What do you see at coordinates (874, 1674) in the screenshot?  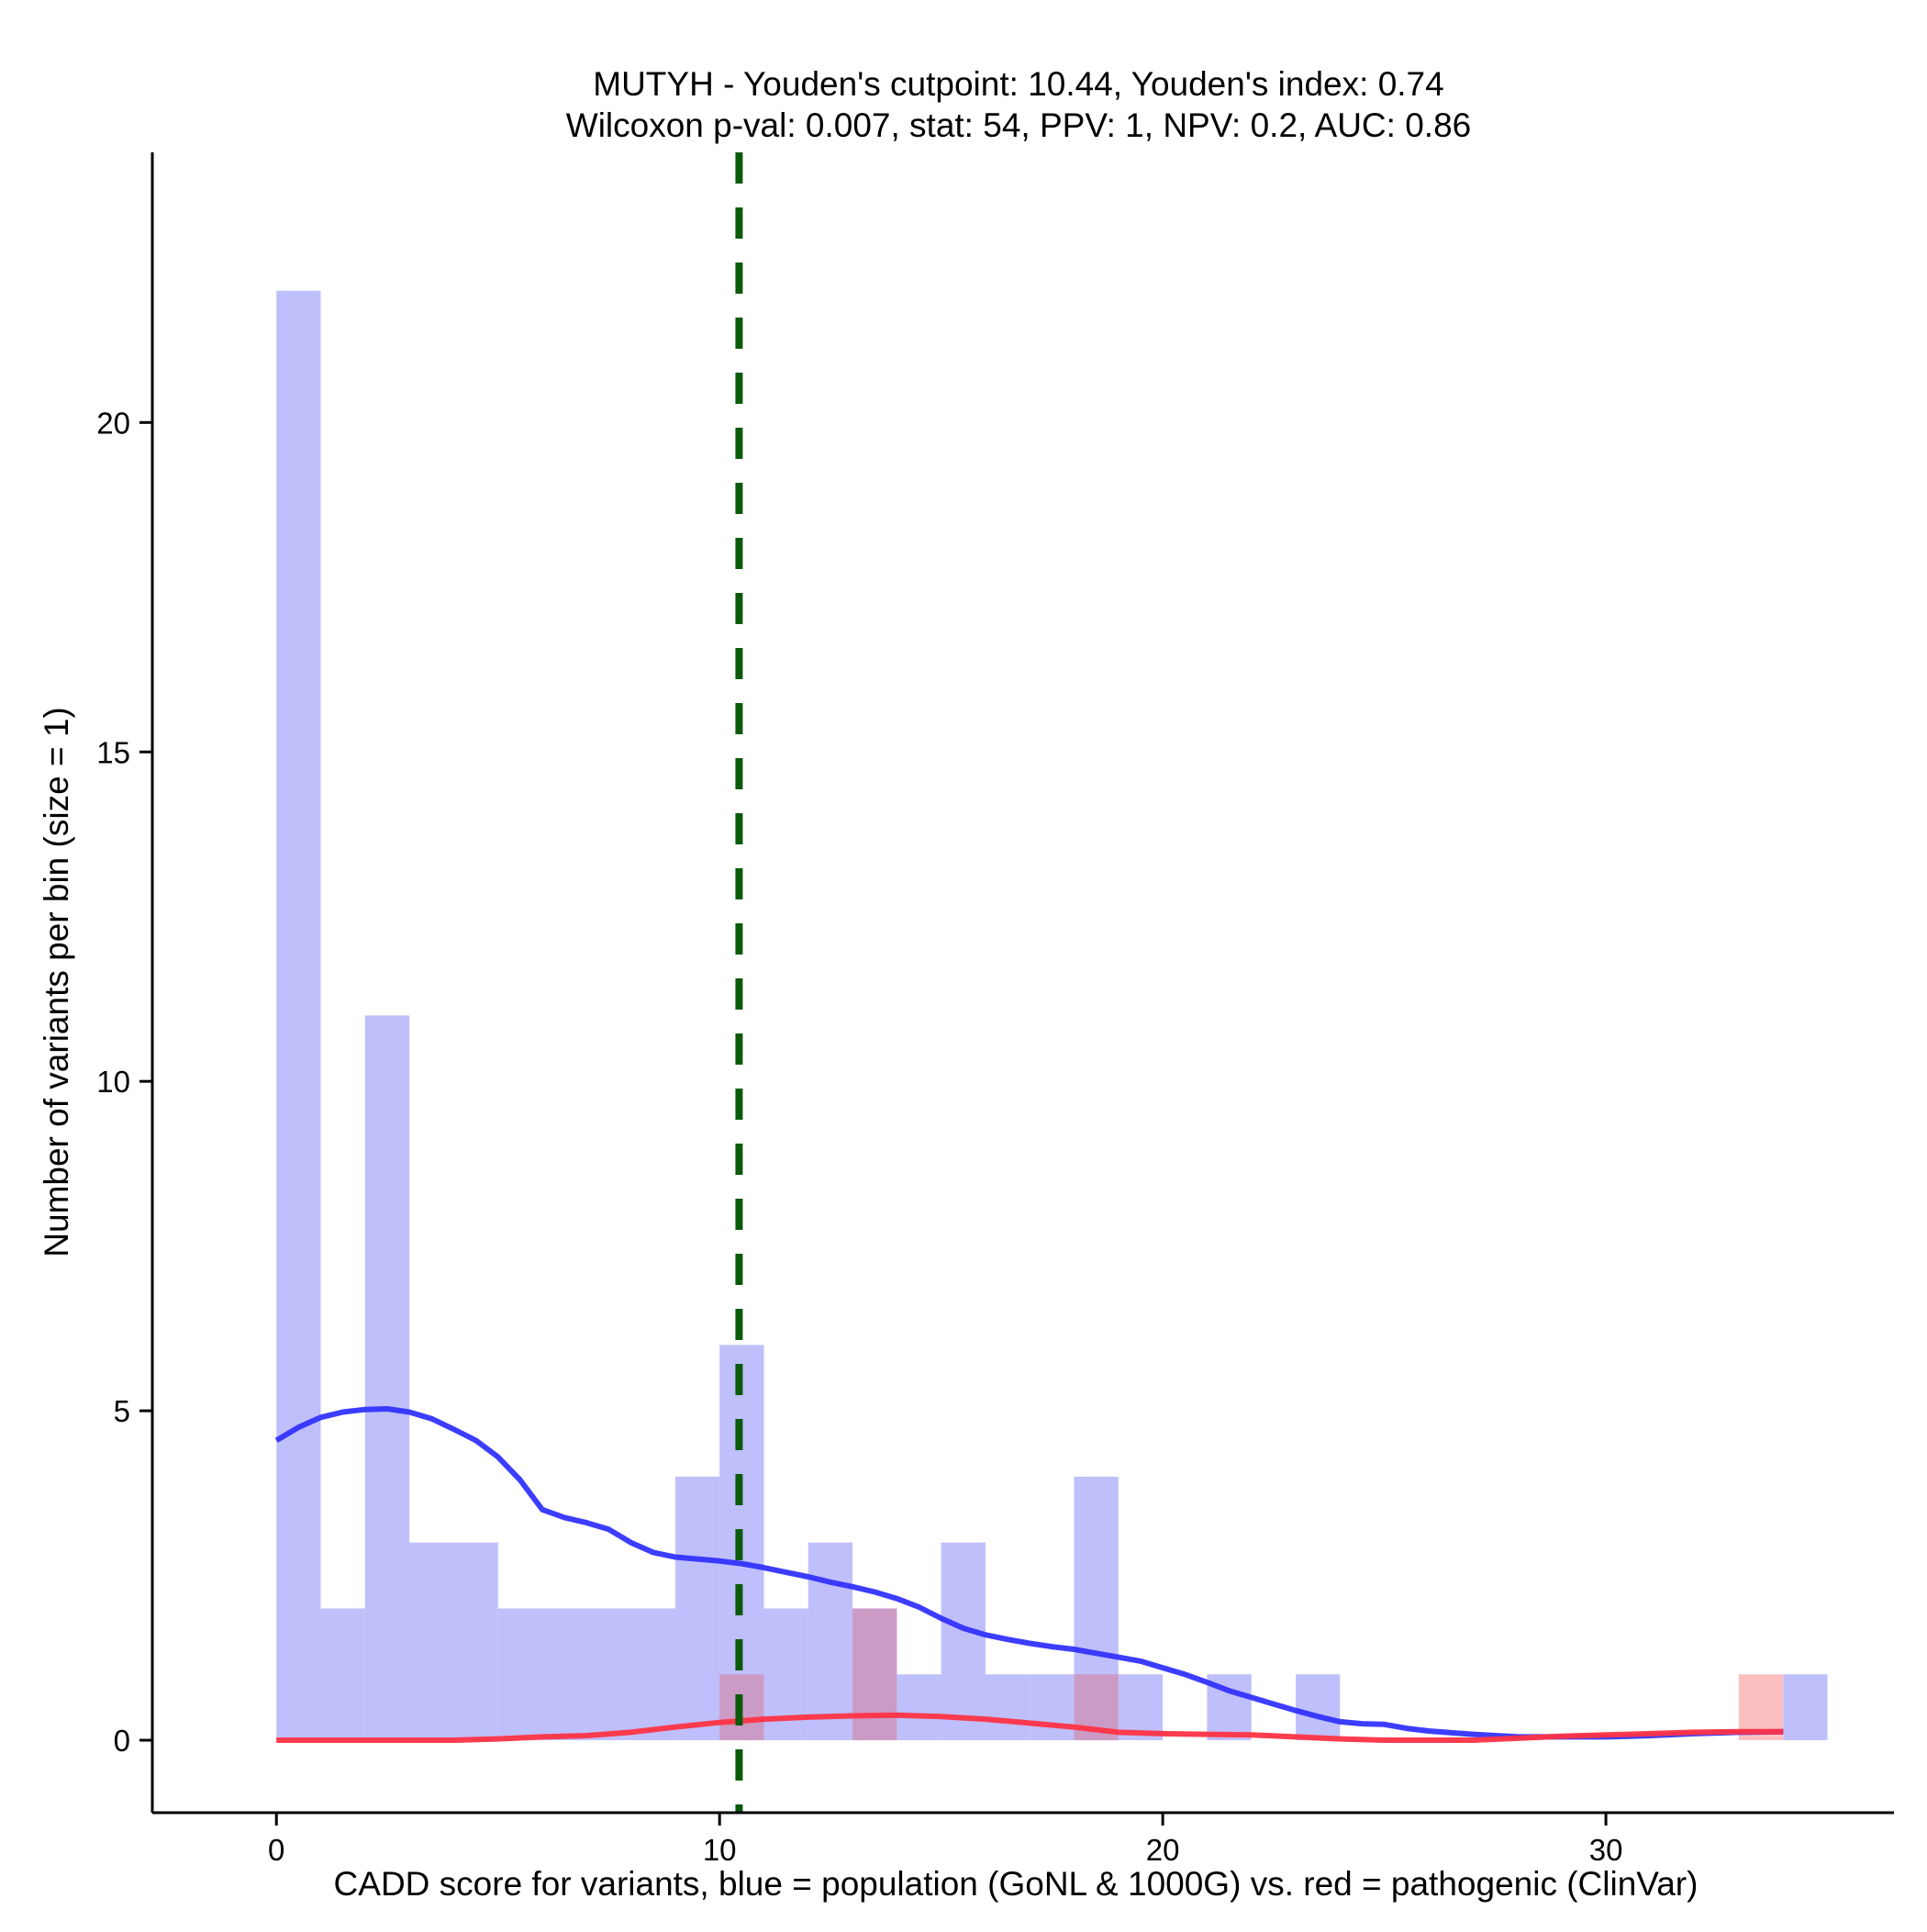 I see `pathogenic-bar-overlap` at bounding box center [874, 1674].